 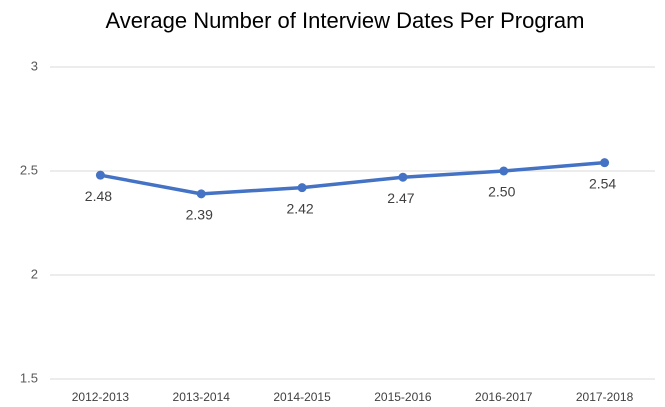 What do you see at coordinates (202, 397) in the screenshot?
I see `x-tick-label: 2013-2014` at bounding box center [202, 397].